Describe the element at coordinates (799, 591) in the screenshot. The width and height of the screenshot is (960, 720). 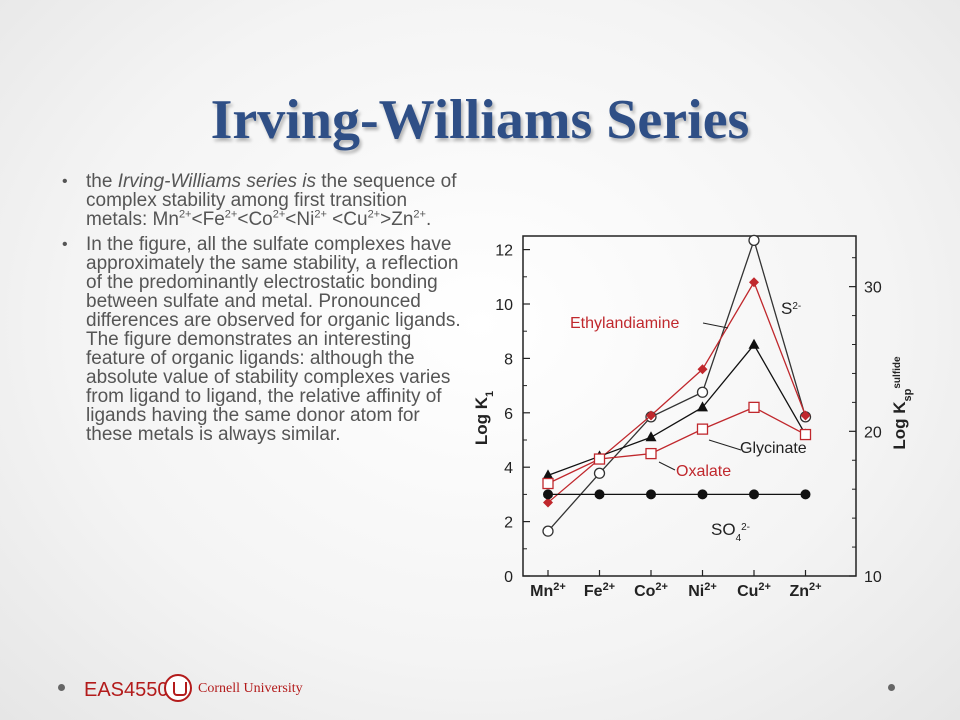
I see `x-tick-label-part: Zn` at that location.